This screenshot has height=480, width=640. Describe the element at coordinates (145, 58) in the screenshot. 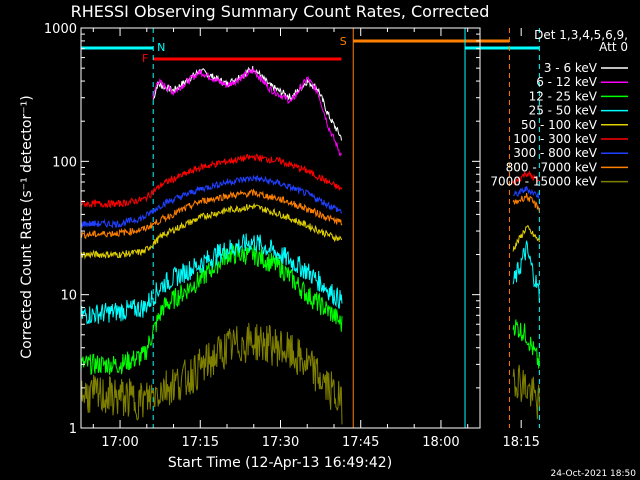

I see `marker-label-flare: F` at that location.